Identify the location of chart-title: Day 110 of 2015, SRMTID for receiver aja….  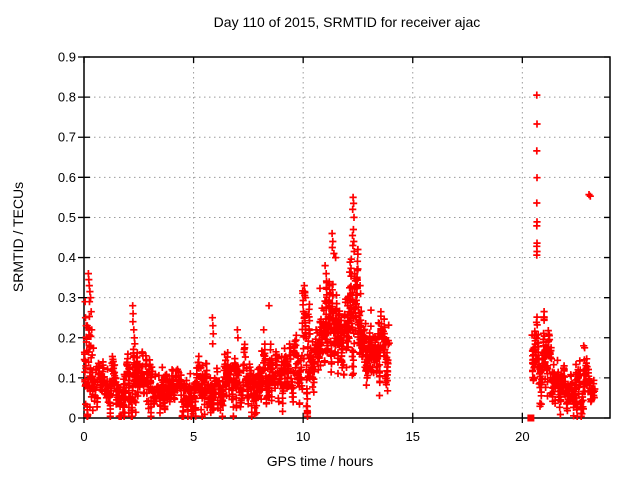
(347, 22).